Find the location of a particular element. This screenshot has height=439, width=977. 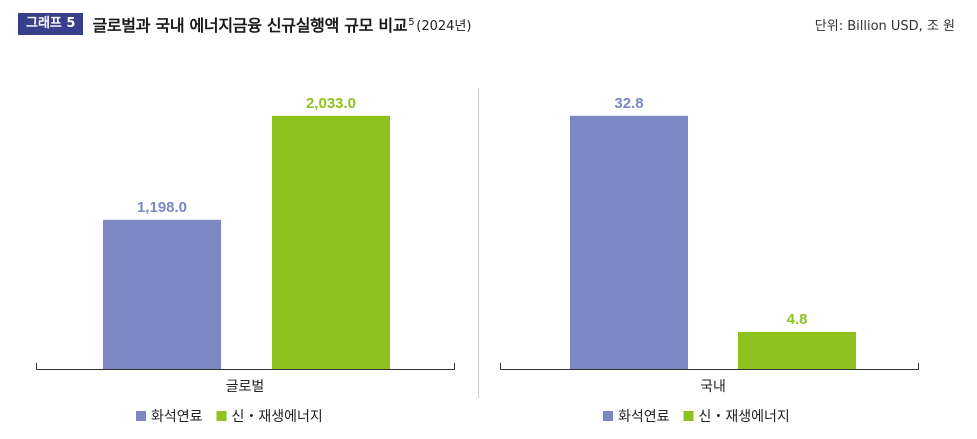

chart-year: (2024년) is located at coordinates (444, 26).